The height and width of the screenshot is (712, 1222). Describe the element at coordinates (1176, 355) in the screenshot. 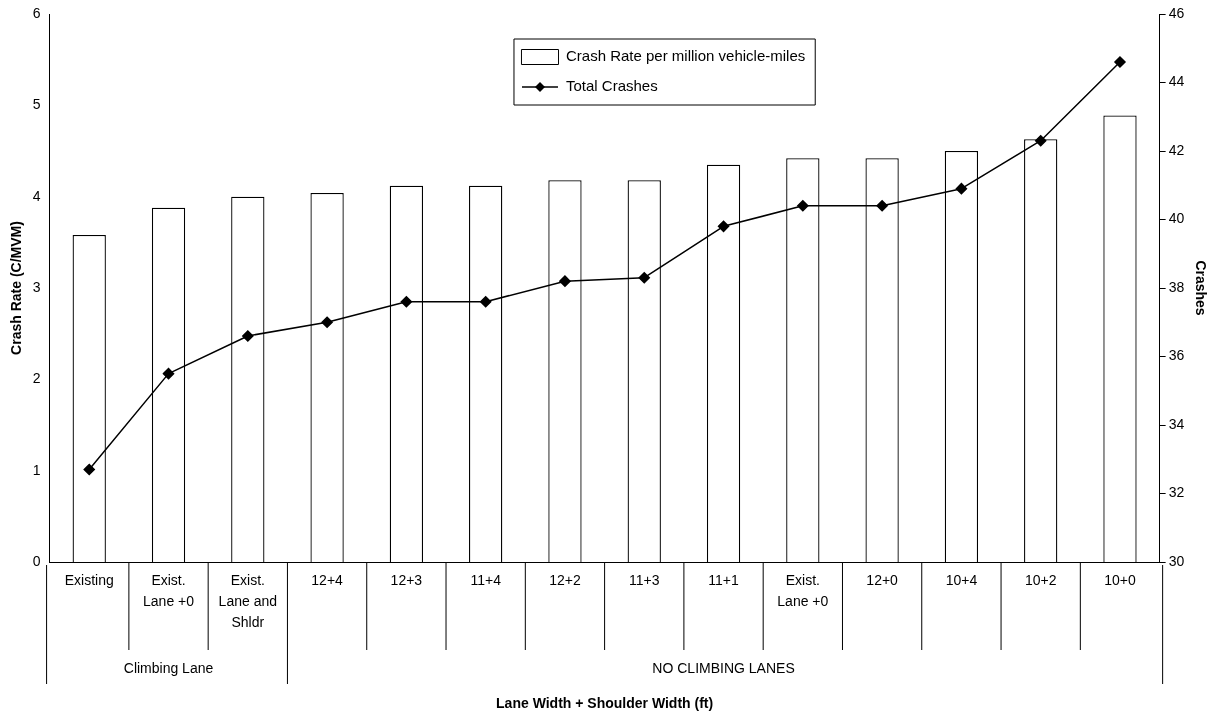

I see `y2-tick-label: 36` at that location.